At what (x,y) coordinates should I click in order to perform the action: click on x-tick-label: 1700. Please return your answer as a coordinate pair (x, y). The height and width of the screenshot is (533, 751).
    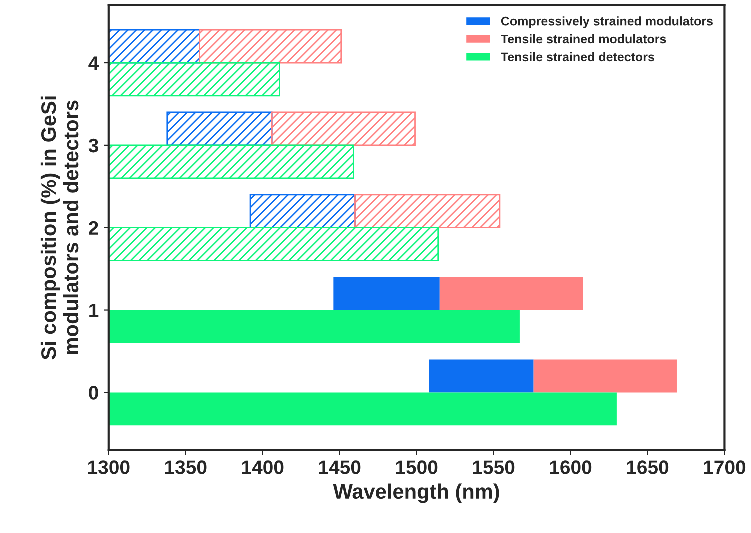
    Looking at the image, I should click on (725, 467).